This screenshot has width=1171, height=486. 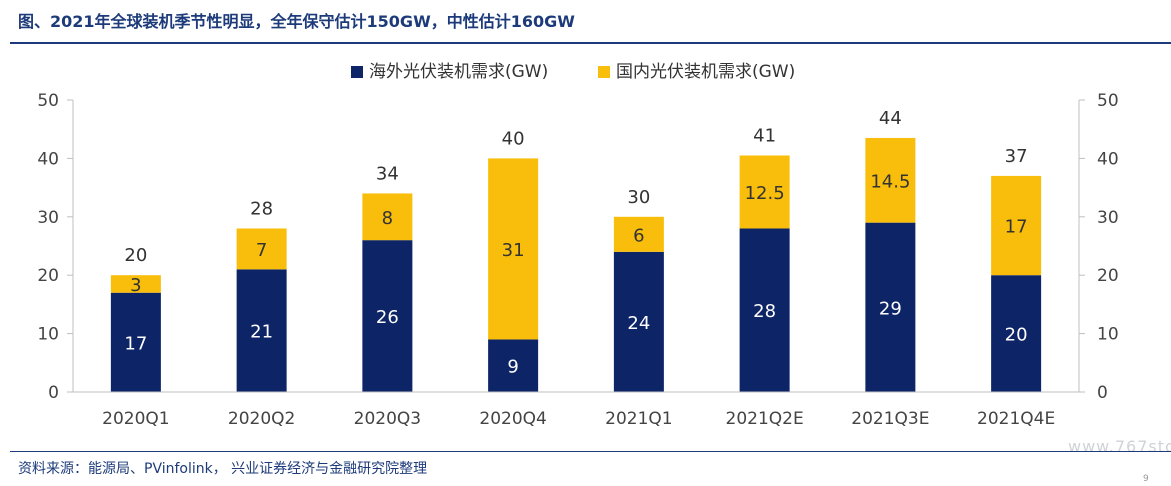 I want to click on data-label-domestic: 6, so click(x=638, y=235).